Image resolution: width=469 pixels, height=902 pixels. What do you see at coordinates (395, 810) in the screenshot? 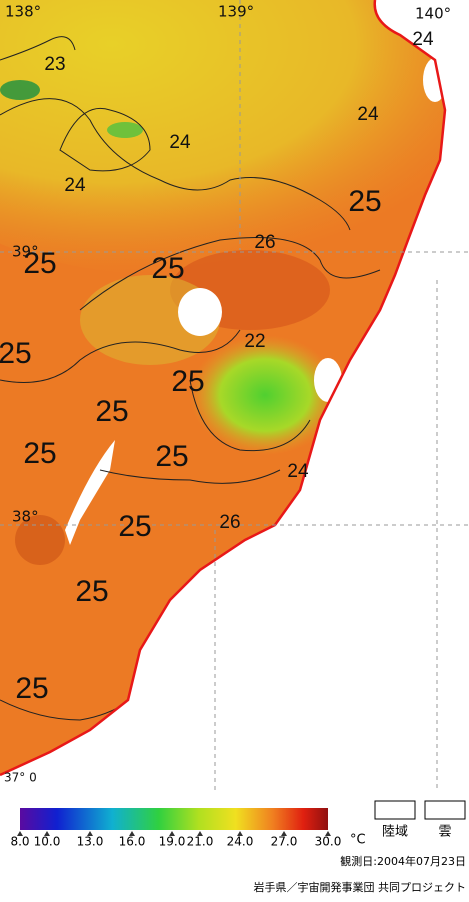
I see `land-swatch` at bounding box center [395, 810].